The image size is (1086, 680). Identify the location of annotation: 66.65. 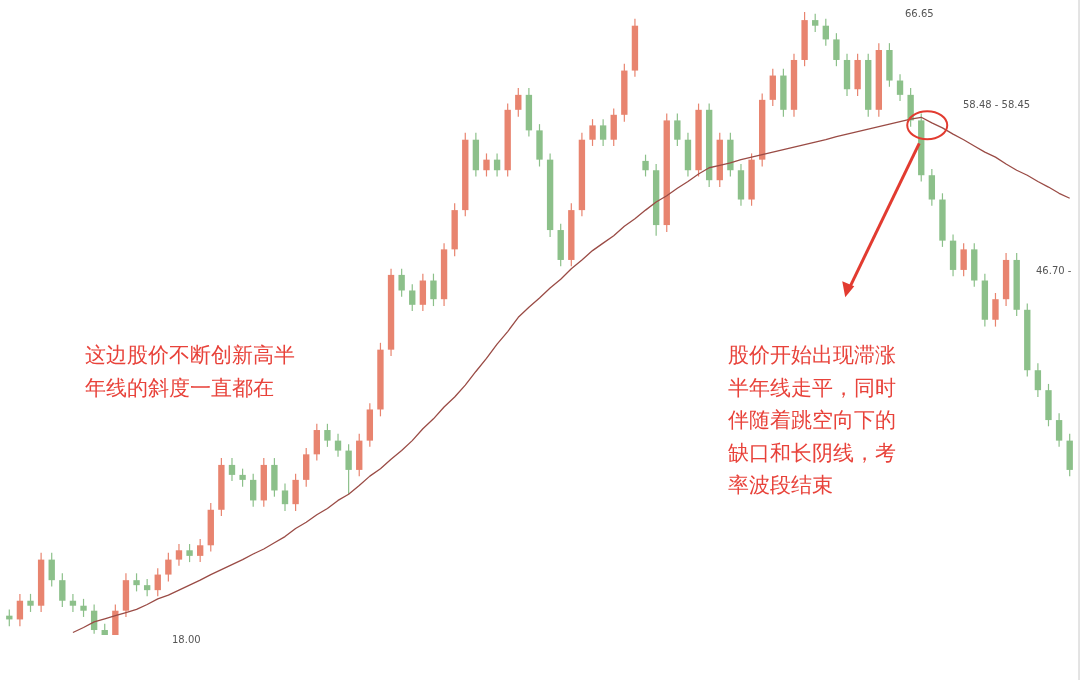
(919, 13).